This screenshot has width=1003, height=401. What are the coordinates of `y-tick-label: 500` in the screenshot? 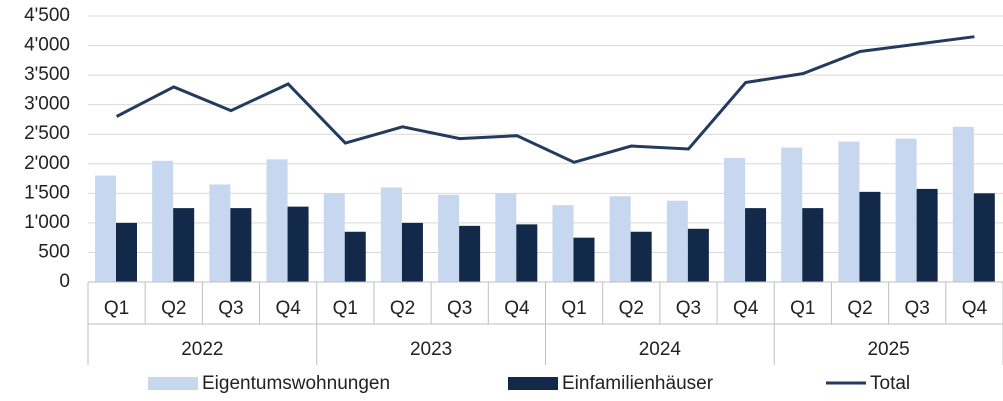 It's located at (54, 251).